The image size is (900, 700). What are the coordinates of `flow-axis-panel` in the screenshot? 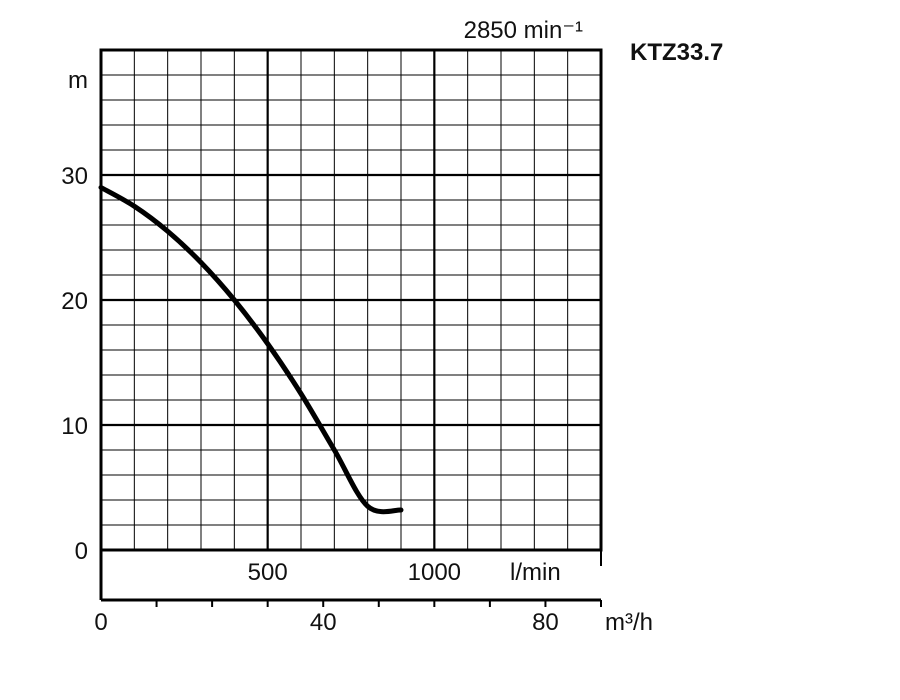 It's located at (350, 577).